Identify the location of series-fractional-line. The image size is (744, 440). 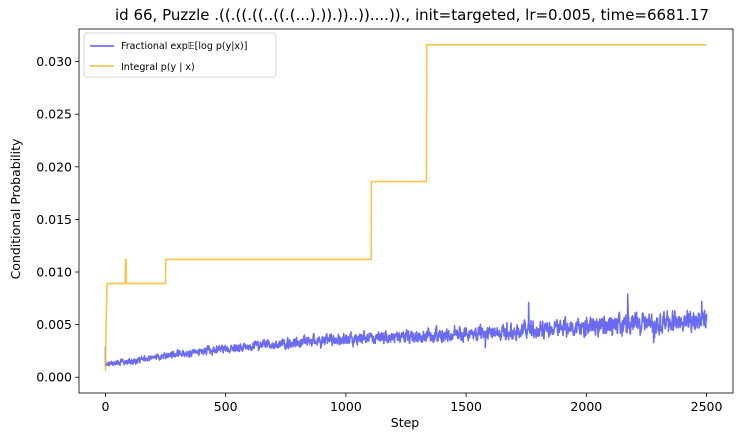
(406, 330).